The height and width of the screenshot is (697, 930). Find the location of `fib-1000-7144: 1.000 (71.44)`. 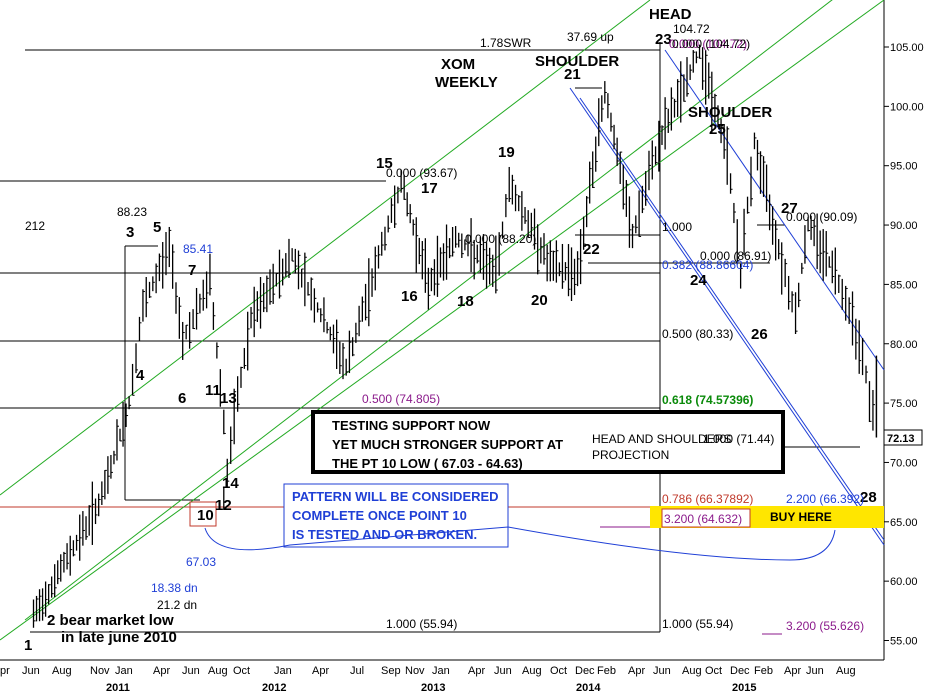

fib-1000-7144: 1.000 (71.44) is located at coordinates (738, 439).